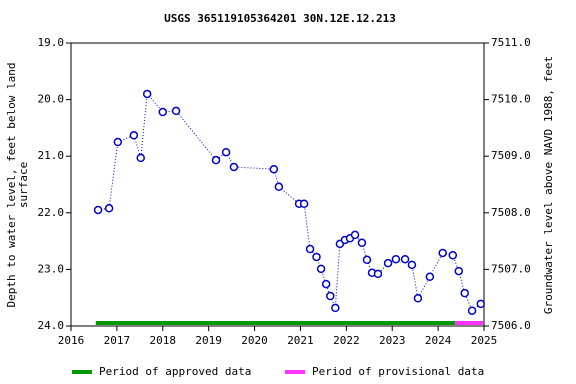 This screenshot has width=576, height=384. I want to click on x-tick-label: 2024, so click(438, 340).